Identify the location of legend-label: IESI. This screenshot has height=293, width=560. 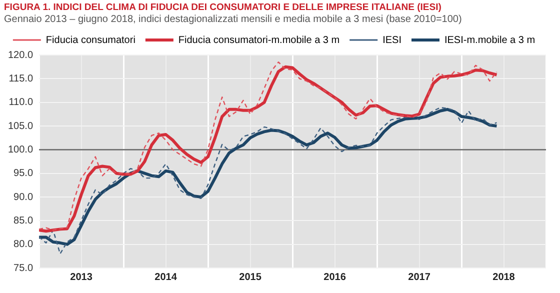
(392, 40).